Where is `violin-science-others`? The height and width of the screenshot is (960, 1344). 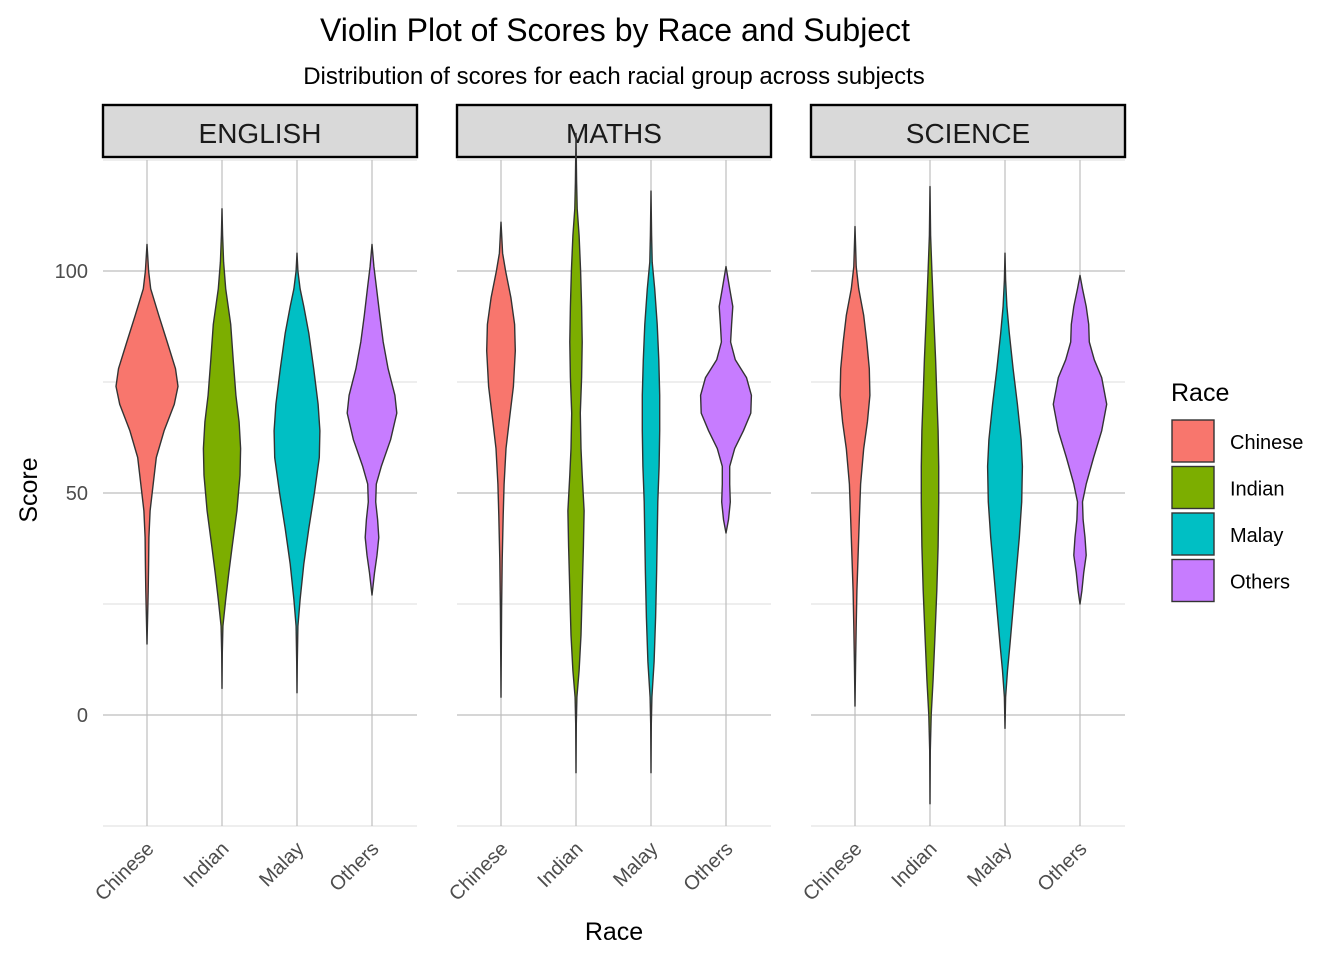 violin-science-others is located at coordinates (1080, 439).